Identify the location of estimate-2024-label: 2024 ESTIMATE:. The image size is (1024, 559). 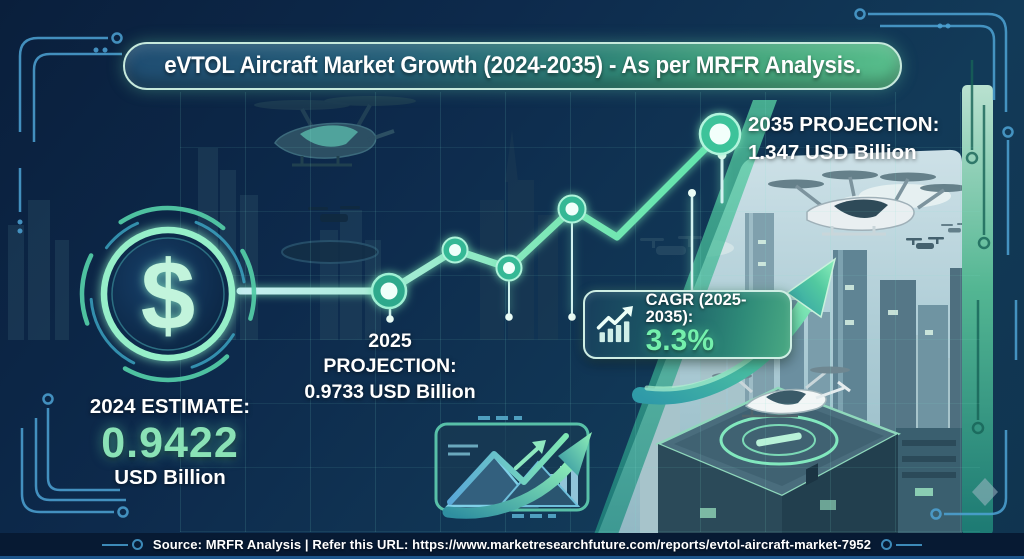
(170, 406).